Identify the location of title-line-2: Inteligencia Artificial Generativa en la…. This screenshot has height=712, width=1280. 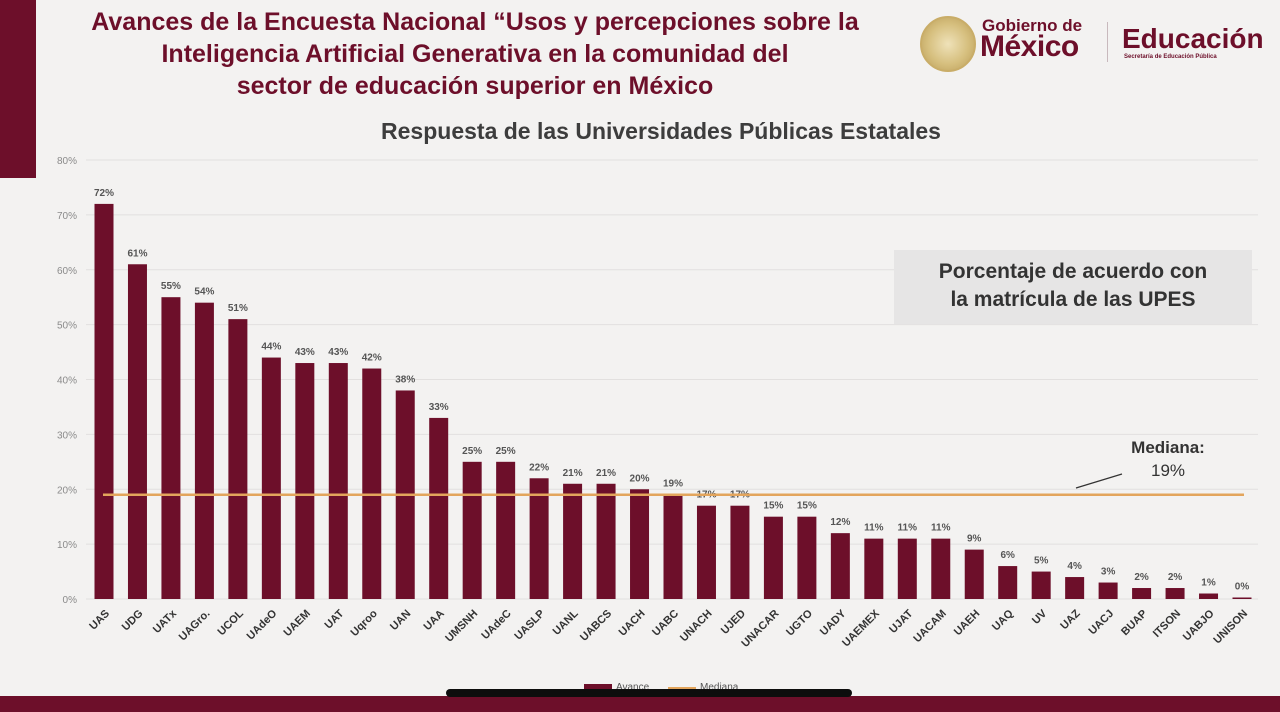
(475, 54).